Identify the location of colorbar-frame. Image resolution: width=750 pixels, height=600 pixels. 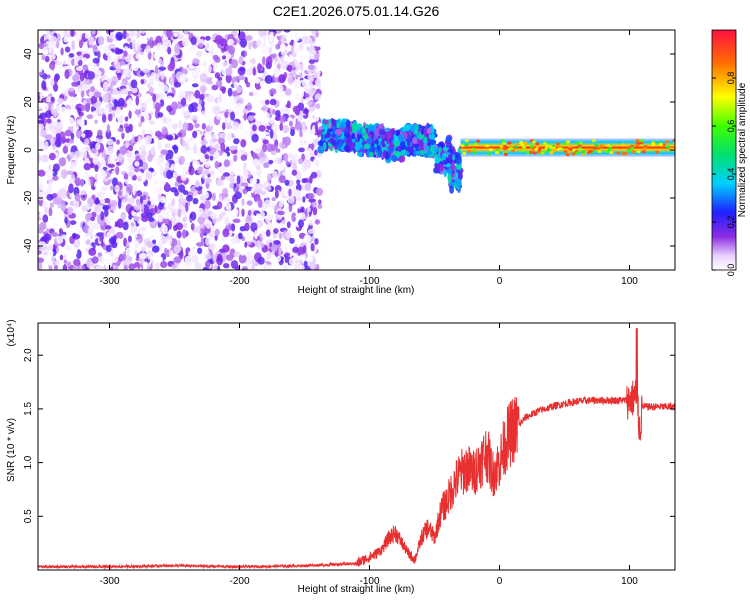
(724, 150).